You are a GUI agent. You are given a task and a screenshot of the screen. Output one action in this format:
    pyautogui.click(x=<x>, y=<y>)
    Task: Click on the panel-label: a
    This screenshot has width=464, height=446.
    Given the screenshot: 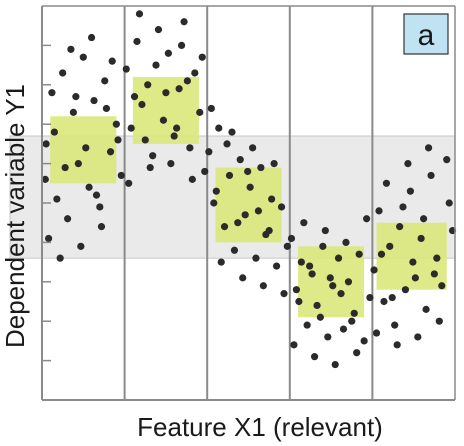 What is the action you would take?
    pyautogui.click(x=426, y=34)
    